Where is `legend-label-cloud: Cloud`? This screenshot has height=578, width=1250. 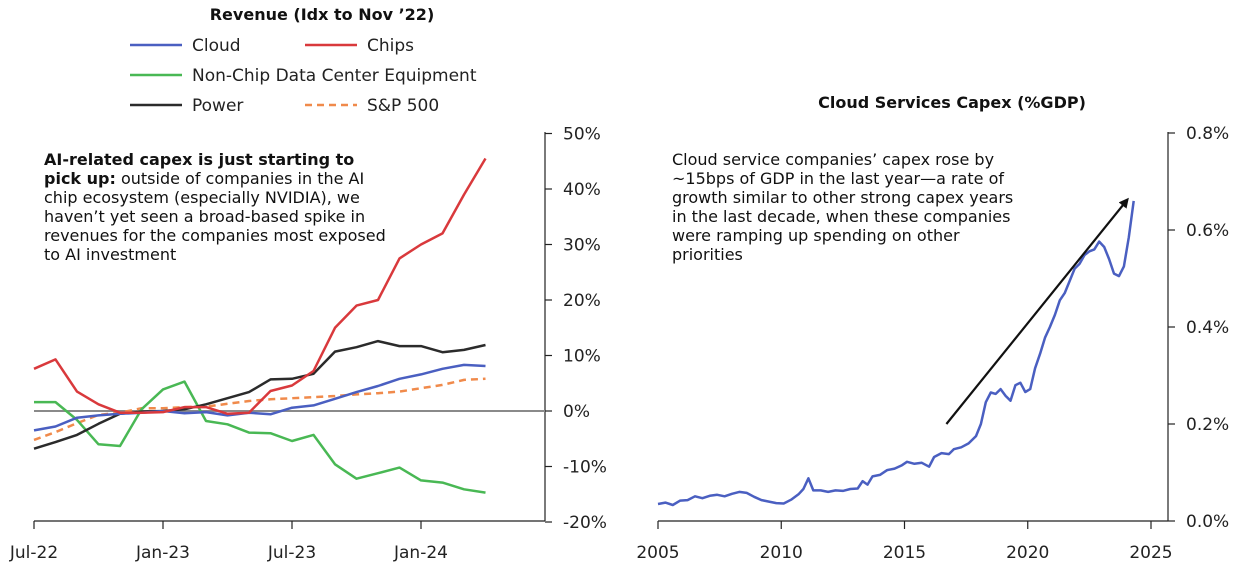 legend-label-cloud: Cloud is located at coordinates (216, 46).